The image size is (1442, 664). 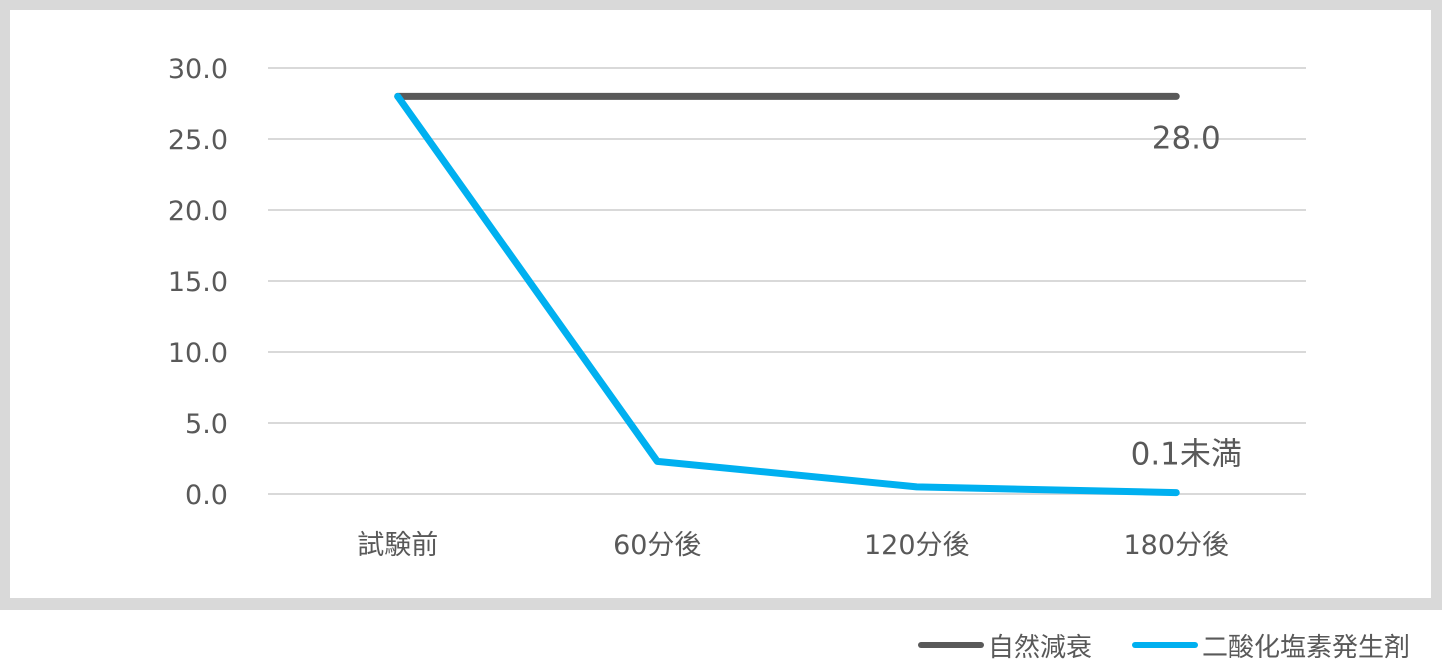 I want to click on y-tick-label: 10.0, so click(x=198, y=353).